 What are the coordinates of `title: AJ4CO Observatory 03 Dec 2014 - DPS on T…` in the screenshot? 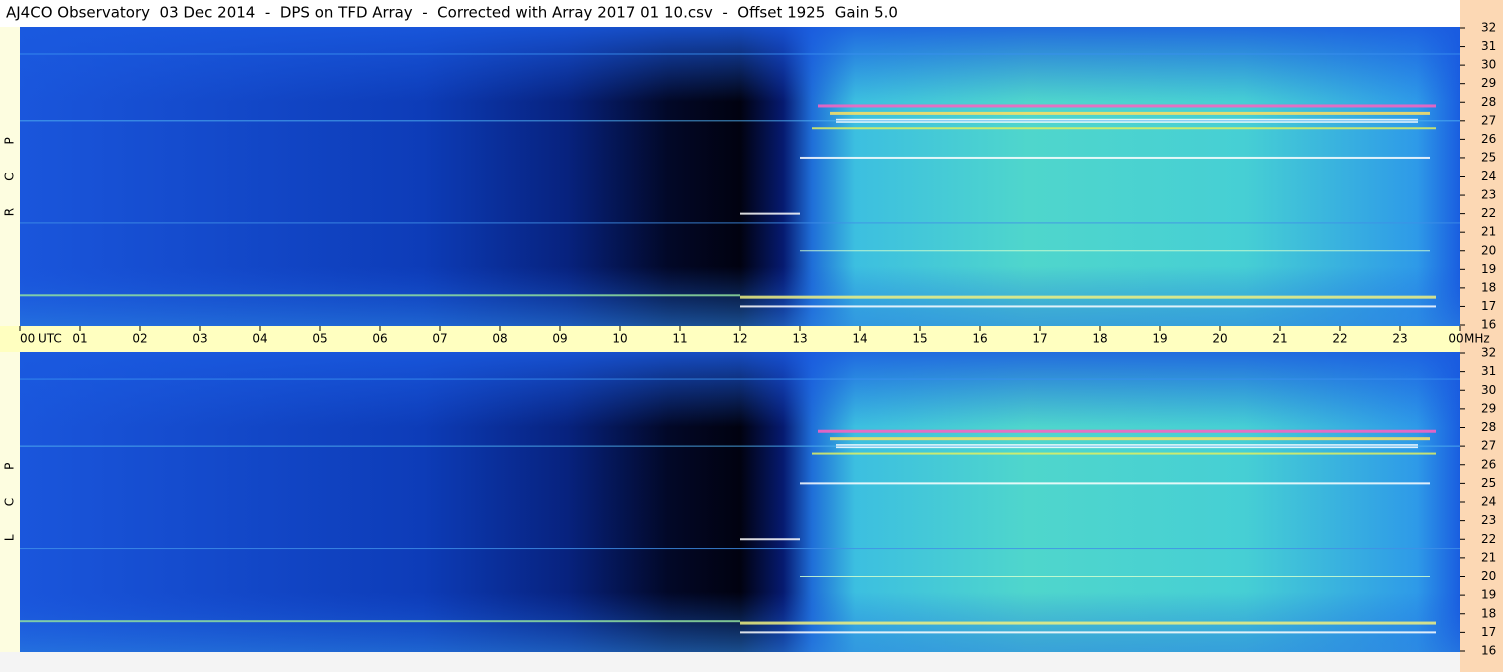 It's located at (452, 13).